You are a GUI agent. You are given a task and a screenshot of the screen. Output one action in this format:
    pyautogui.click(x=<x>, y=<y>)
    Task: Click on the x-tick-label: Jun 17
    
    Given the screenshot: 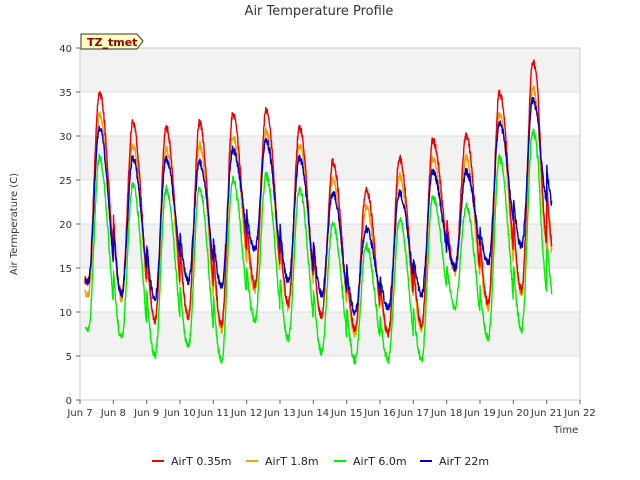 What is the action you would take?
    pyautogui.click(x=413, y=413)
    